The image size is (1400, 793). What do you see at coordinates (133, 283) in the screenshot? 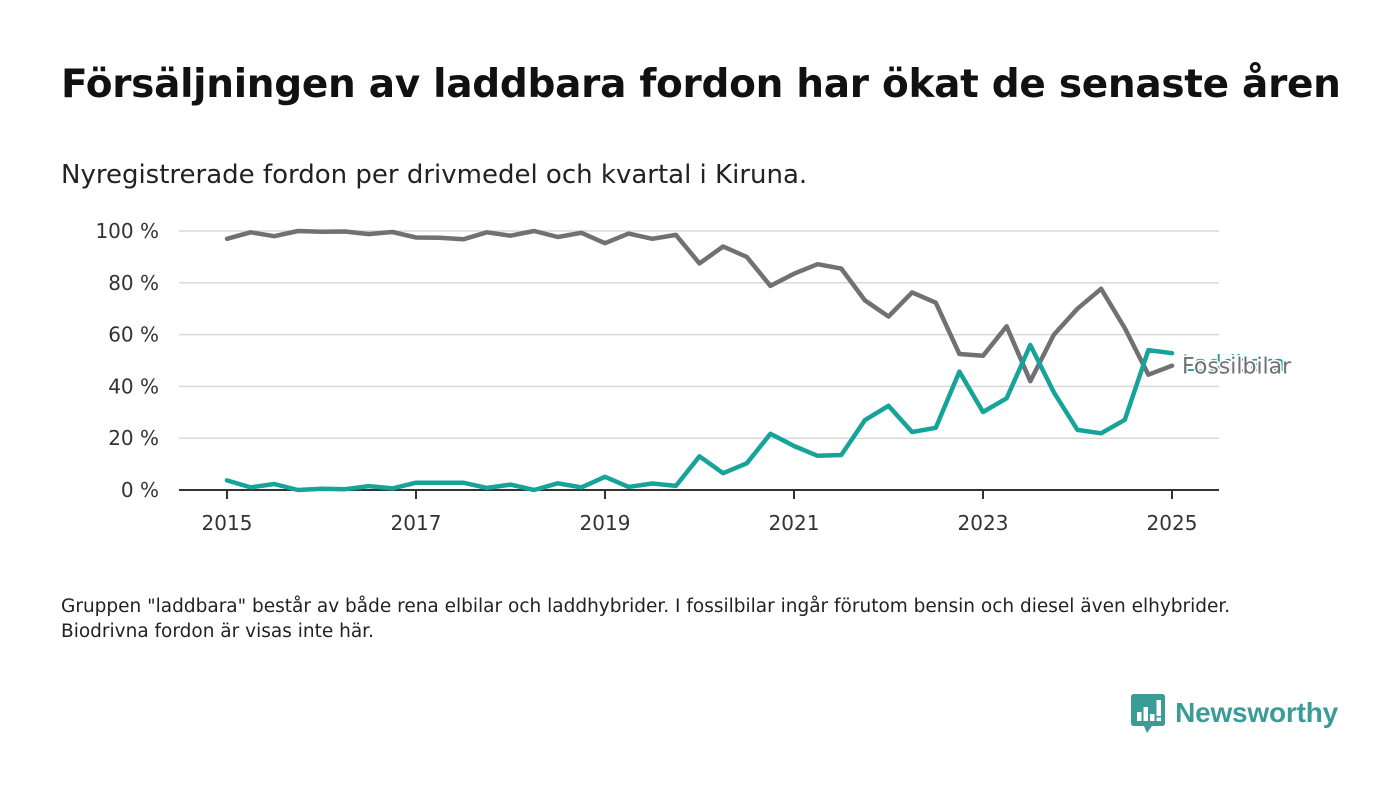
I see `y-tick-label: 80 %` at bounding box center [133, 283].